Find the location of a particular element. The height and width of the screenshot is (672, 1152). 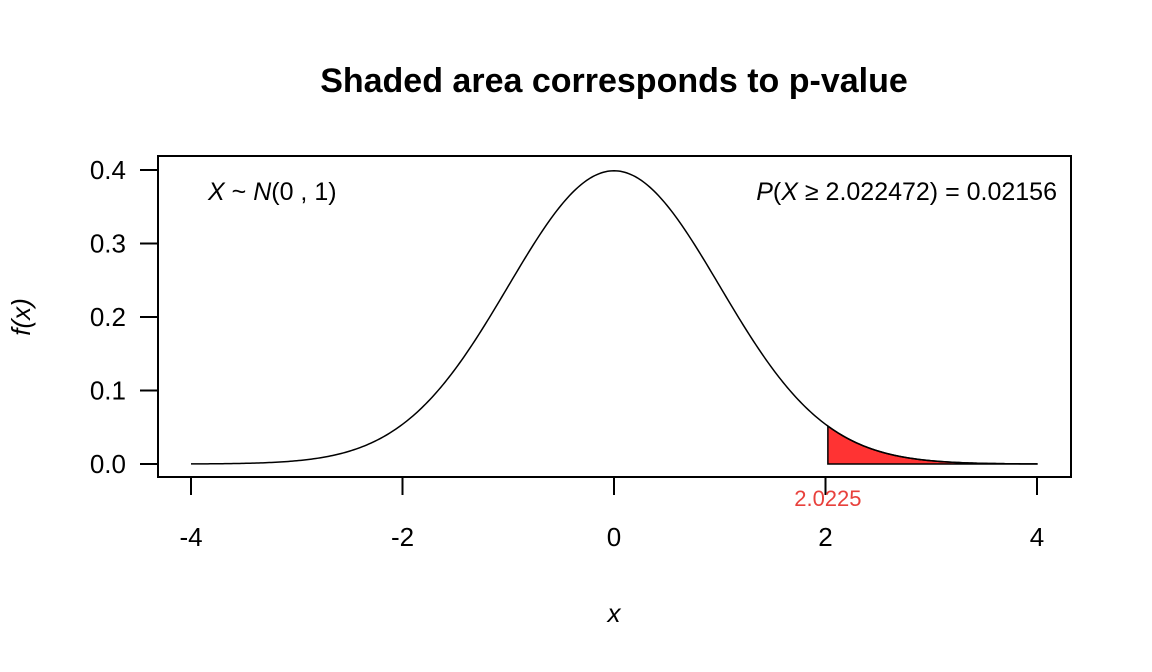

y-tick-label: 0.2 is located at coordinates (108, 317).